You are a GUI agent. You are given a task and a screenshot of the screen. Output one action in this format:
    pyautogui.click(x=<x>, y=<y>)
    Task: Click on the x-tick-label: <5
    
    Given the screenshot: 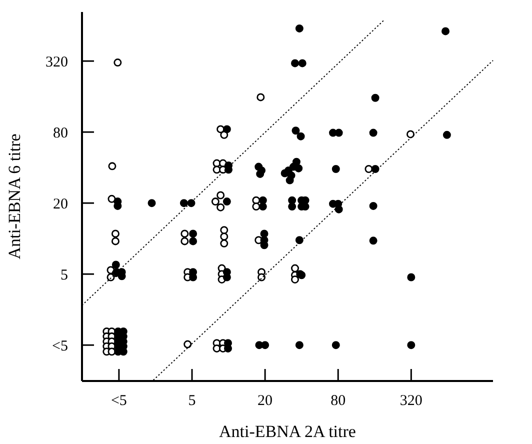 What is the action you would take?
    pyautogui.click(x=118, y=401)
    